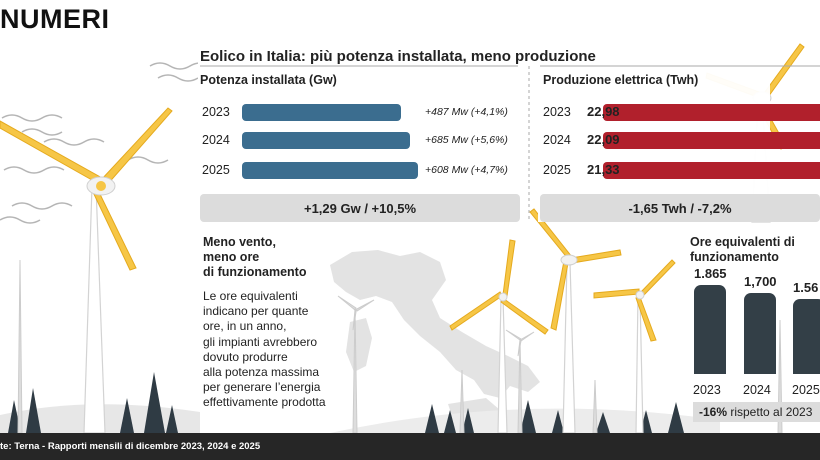  What do you see at coordinates (466, 112) in the screenshot?
I see `capacity-change-note: +487 Mw (+4,1%)` at bounding box center [466, 112].